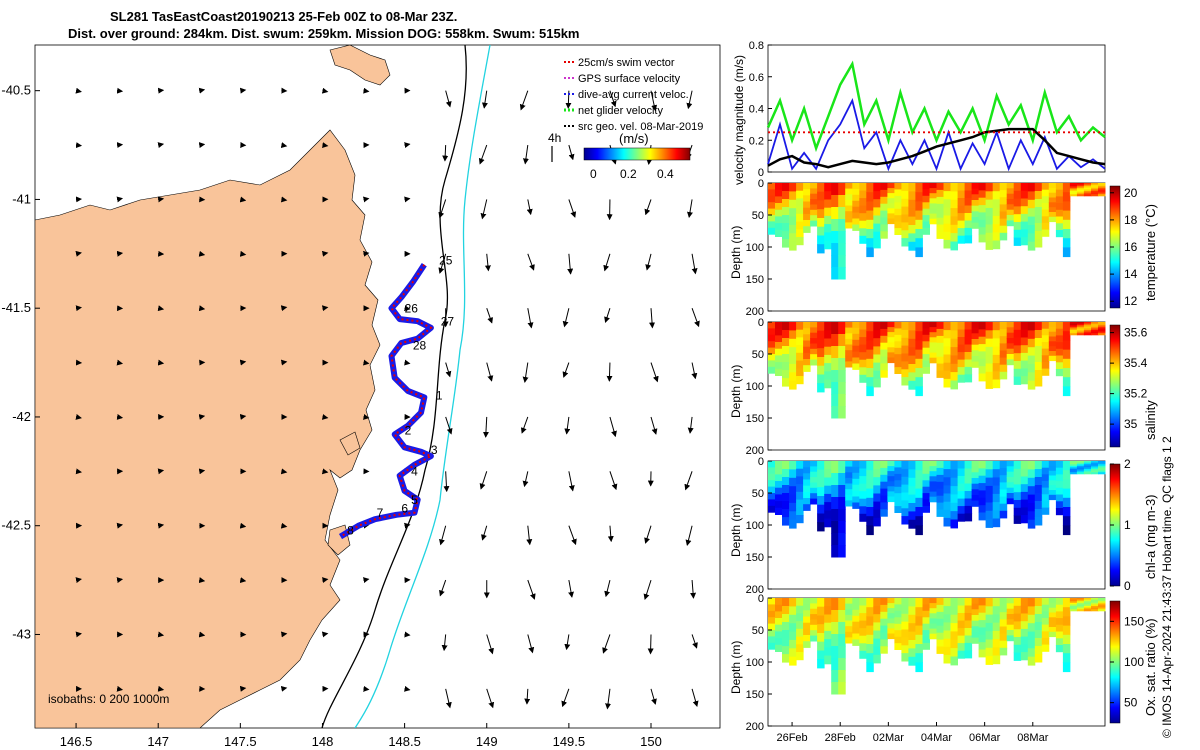 The image size is (1200, 750). Describe the element at coordinates (628, 174) in the screenshot. I see `colorbar-tick-1: 0.2` at that location.